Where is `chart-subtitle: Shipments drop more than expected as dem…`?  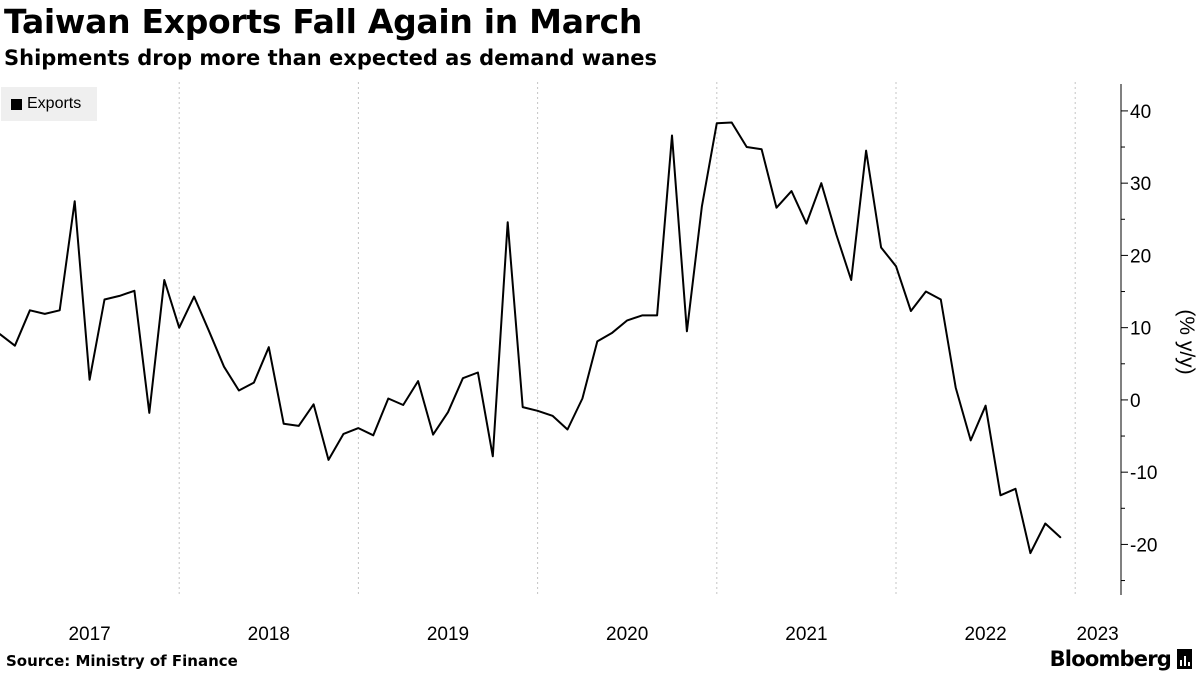 chart-subtitle: Shipments drop more than expected as dem… is located at coordinates (331, 58).